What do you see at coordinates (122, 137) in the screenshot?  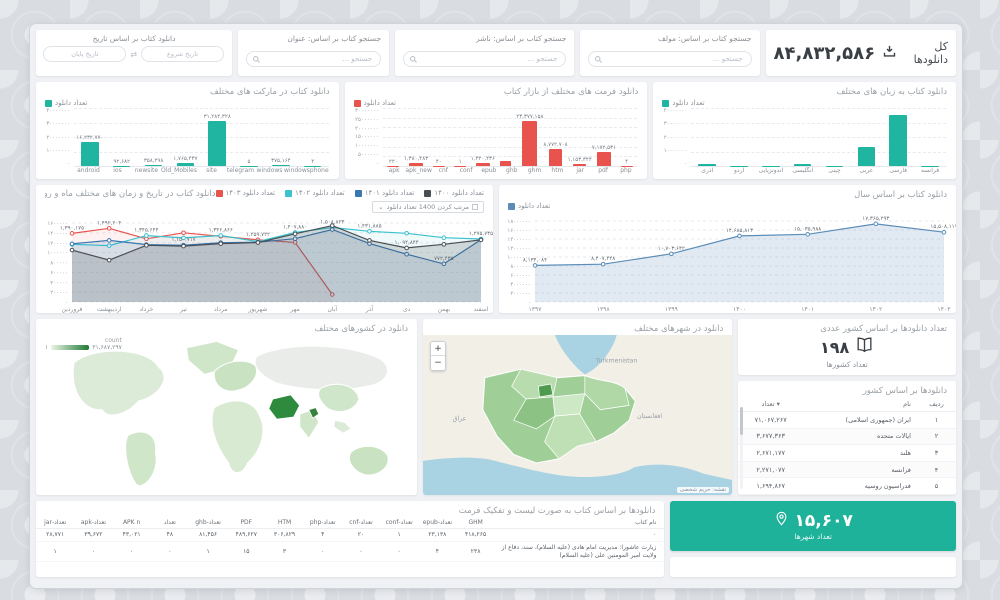 I see `bar-slot: ۹۲,۶۸۲` at bounding box center [122, 137].